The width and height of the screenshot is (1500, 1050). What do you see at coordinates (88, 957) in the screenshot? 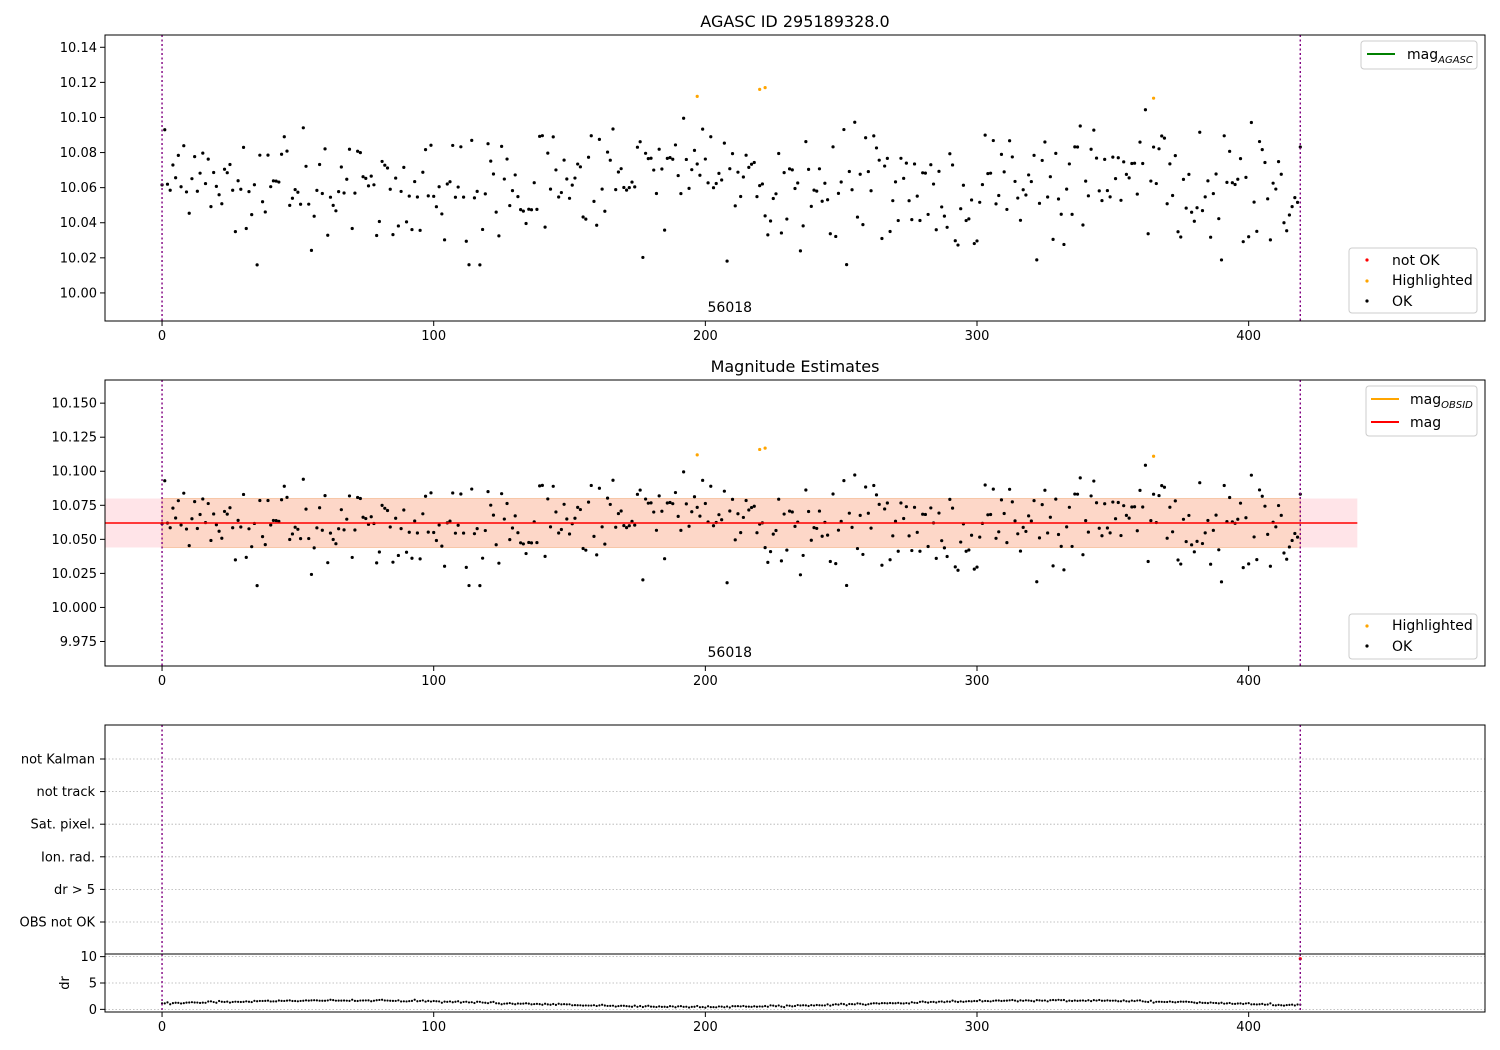
I see `y-tick-label: 10` at bounding box center [88, 957].